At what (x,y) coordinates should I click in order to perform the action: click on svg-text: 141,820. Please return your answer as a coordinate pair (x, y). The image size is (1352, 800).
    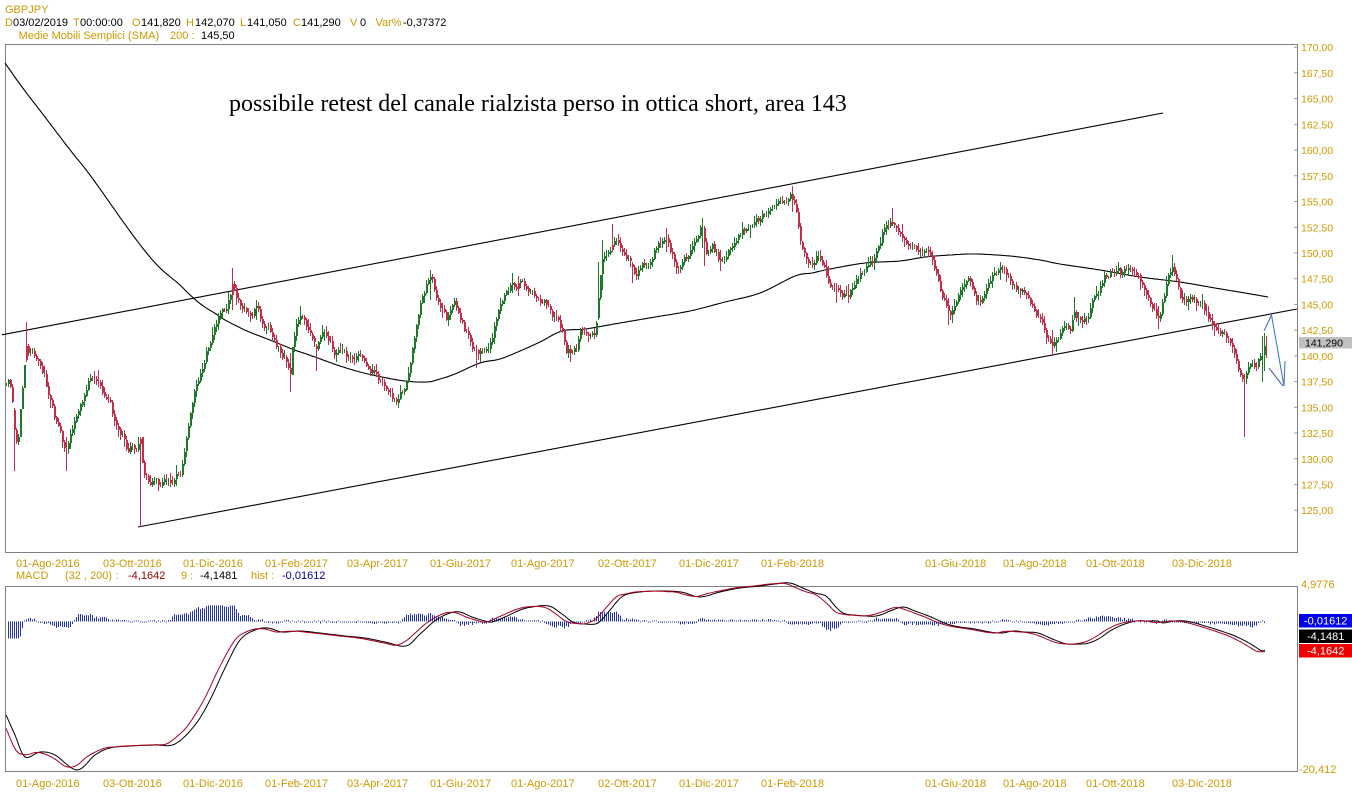
    Looking at the image, I should click on (161, 23).